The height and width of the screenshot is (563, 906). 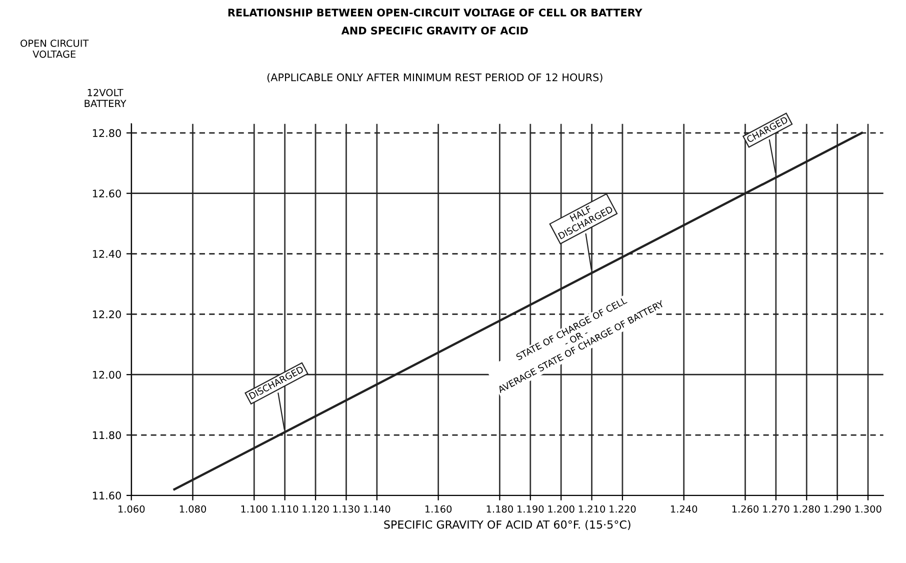 What do you see at coordinates (507, 525) in the screenshot?
I see `x-axis-title: SPECIFIC GRAVITY OF ACID AT 60°F. (15·5°C)` at bounding box center [507, 525].